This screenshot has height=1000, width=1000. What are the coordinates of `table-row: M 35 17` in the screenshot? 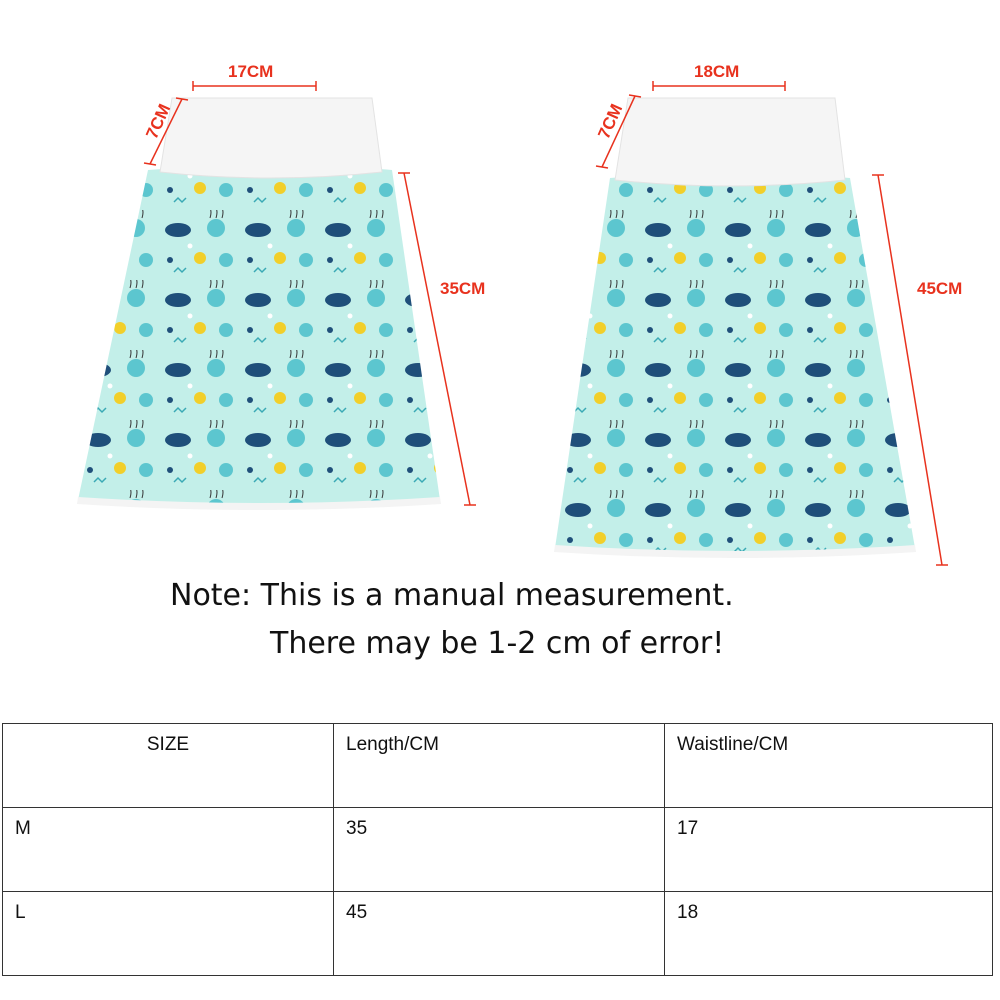 It's located at (497, 849).